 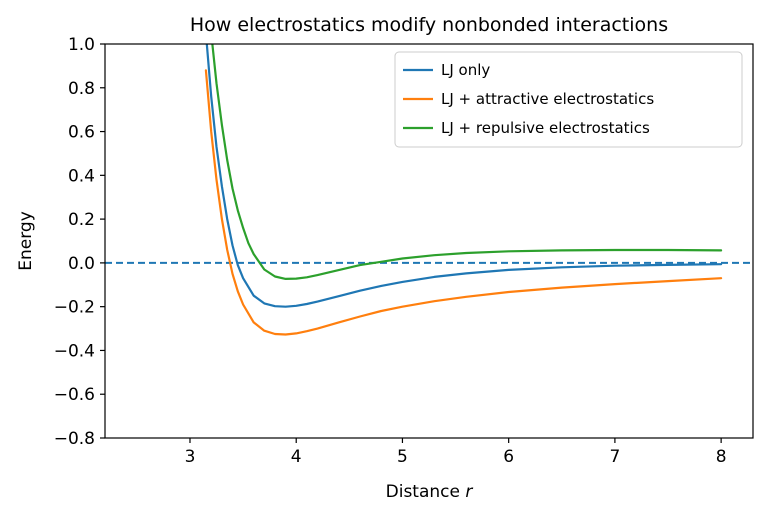 I want to click on x-axis-label: Distance r, so click(x=430, y=492).